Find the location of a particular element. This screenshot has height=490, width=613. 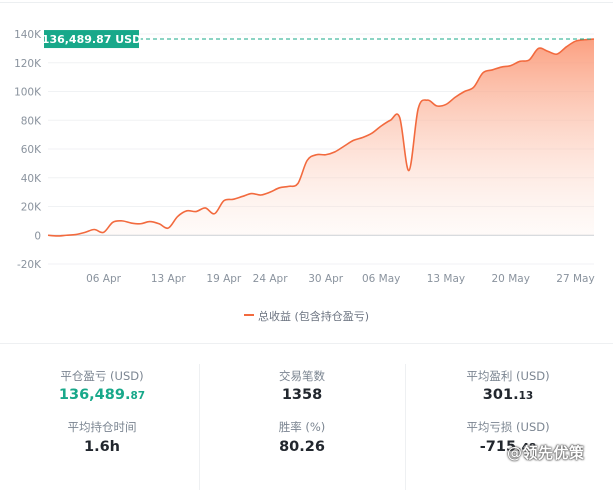

x-tick-label: 27 May is located at coordinates (575, 279).